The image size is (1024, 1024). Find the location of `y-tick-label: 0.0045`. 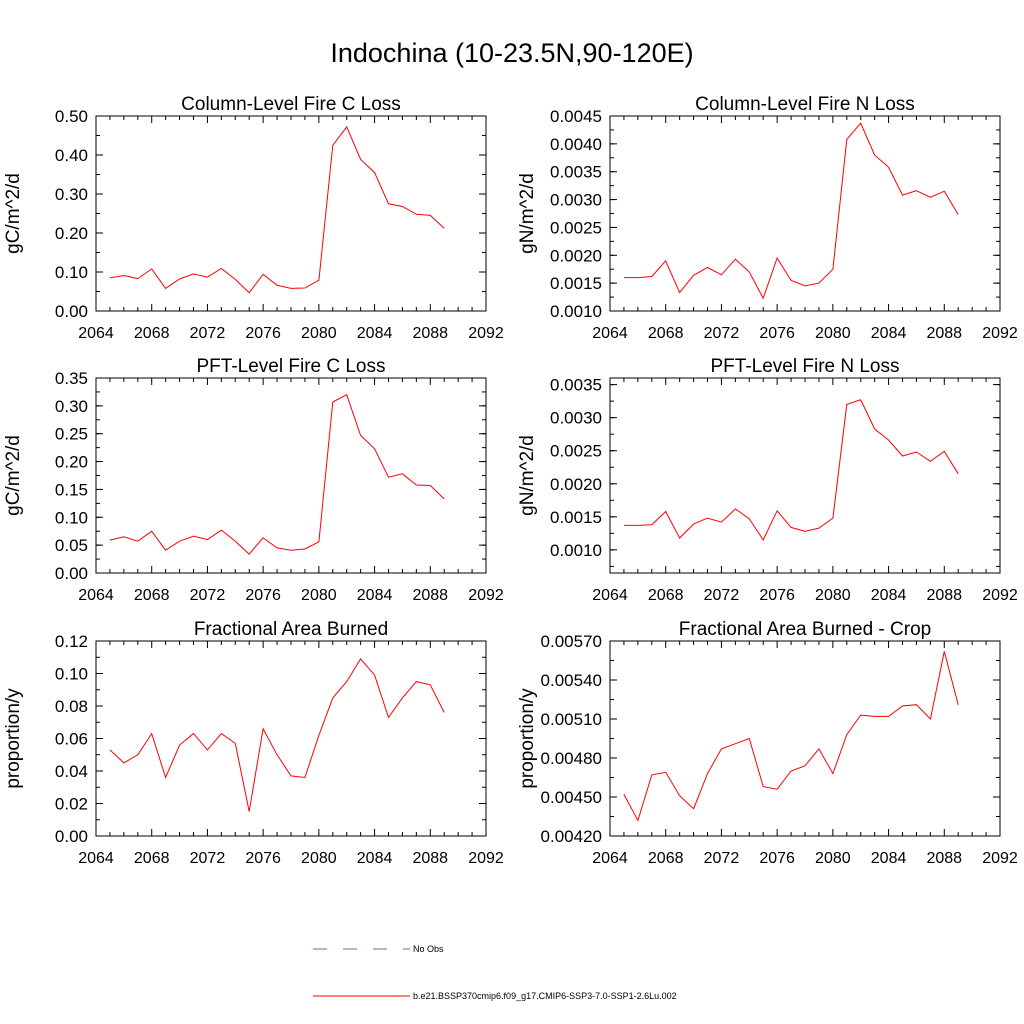

y-tick-label: 0.0045 is located at coordinates (576, 116).